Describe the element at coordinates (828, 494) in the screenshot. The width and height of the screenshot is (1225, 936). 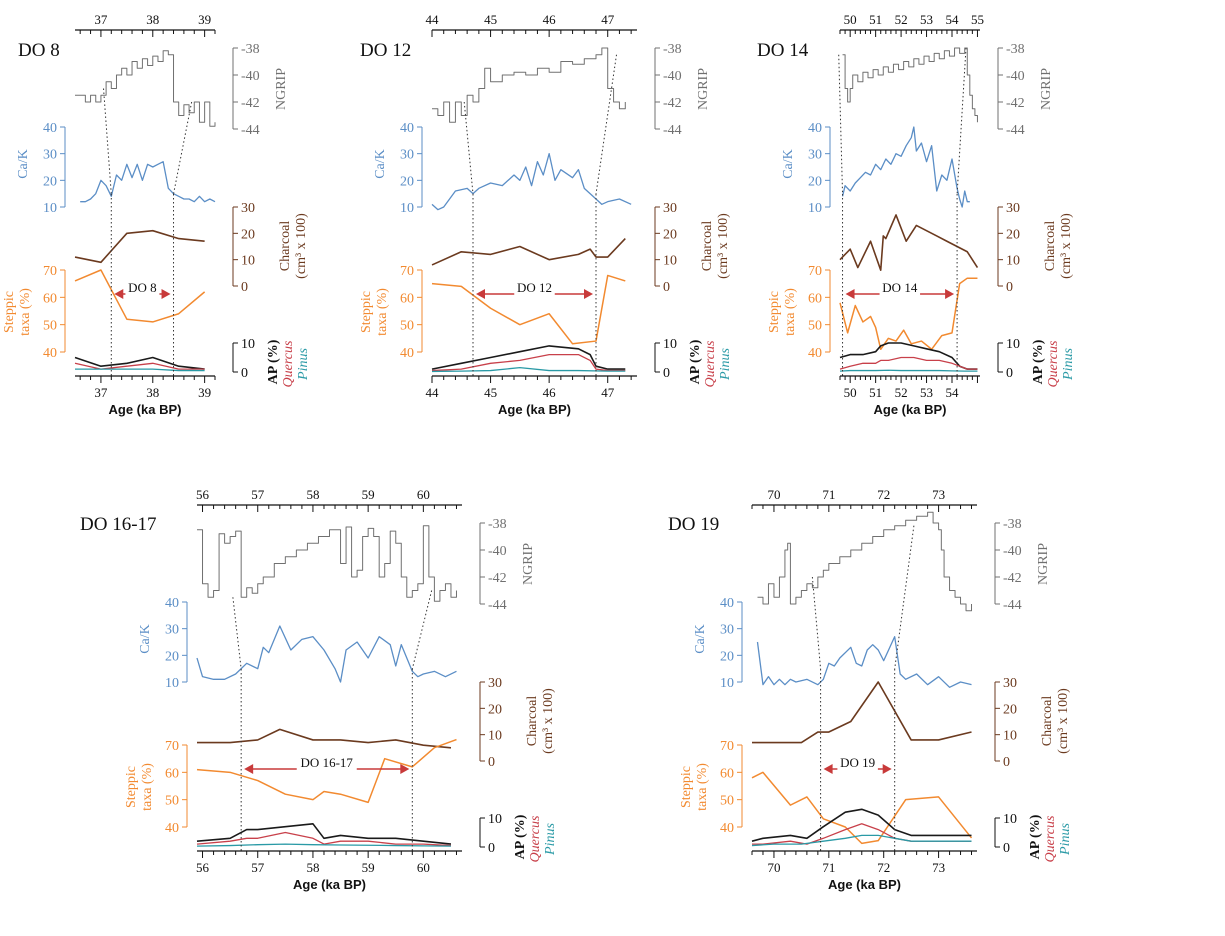
I see `top-tick-label: 71` at that location.